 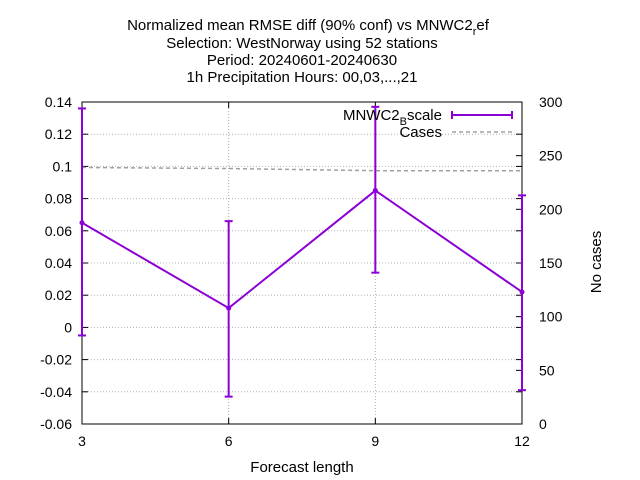 I want to click on title-line-4: 1h Precipitation Hours: 00,03,...,21, so click(x=302, y=77).